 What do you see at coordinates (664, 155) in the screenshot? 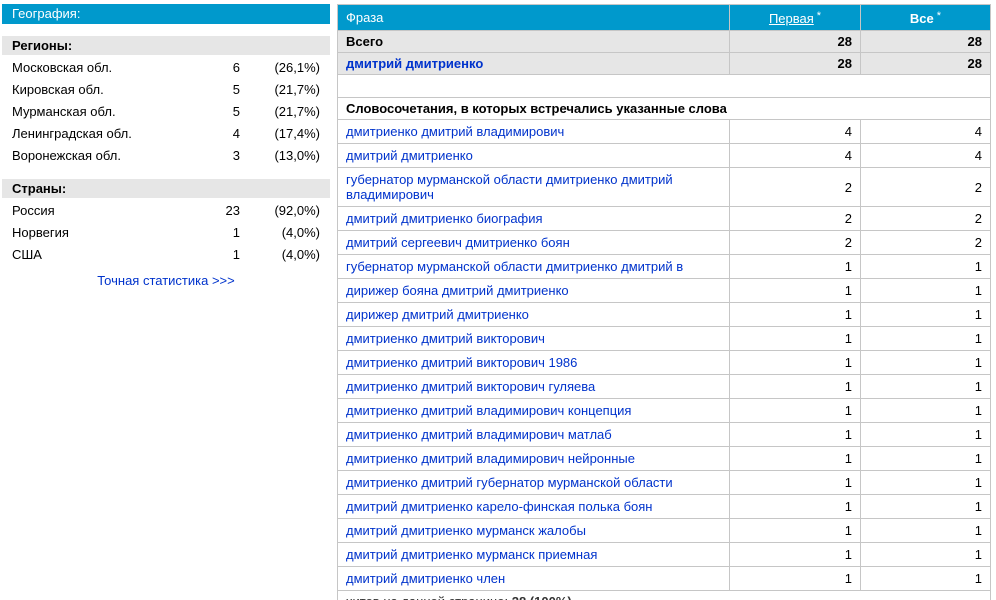
I see `phrase-row: дмитрий дмитриенко 4 4` at bounding box center [664, 155].